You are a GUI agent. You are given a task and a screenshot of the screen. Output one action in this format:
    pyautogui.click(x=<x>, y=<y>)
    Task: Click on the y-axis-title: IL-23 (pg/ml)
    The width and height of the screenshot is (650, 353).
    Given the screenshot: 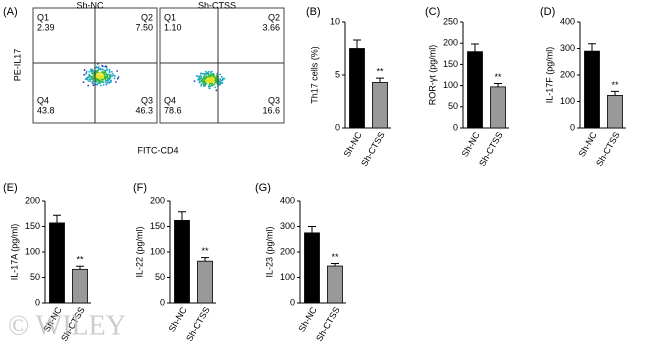 What is the action you would take?
    pyautogui.click(x=269, y=251)
    